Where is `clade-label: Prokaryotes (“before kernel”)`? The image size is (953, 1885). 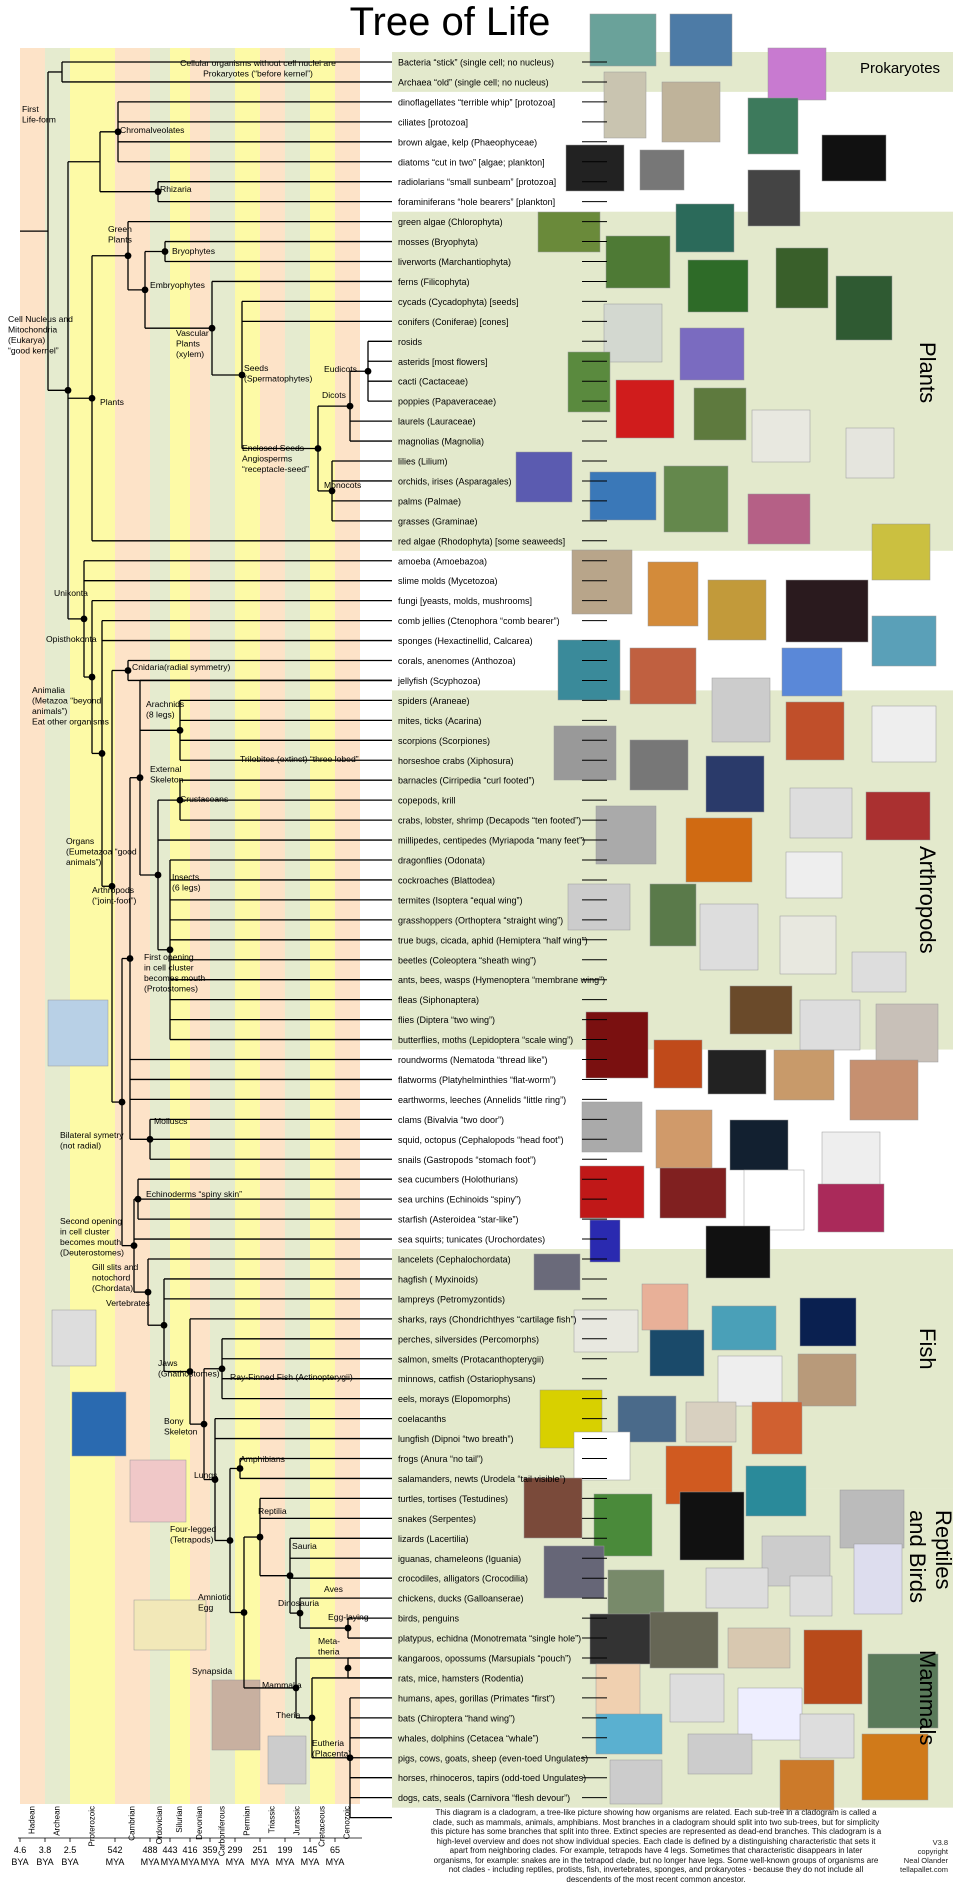
clade-label: Prokaryotes (“before kernel”) is located at coordinates (258, 74).